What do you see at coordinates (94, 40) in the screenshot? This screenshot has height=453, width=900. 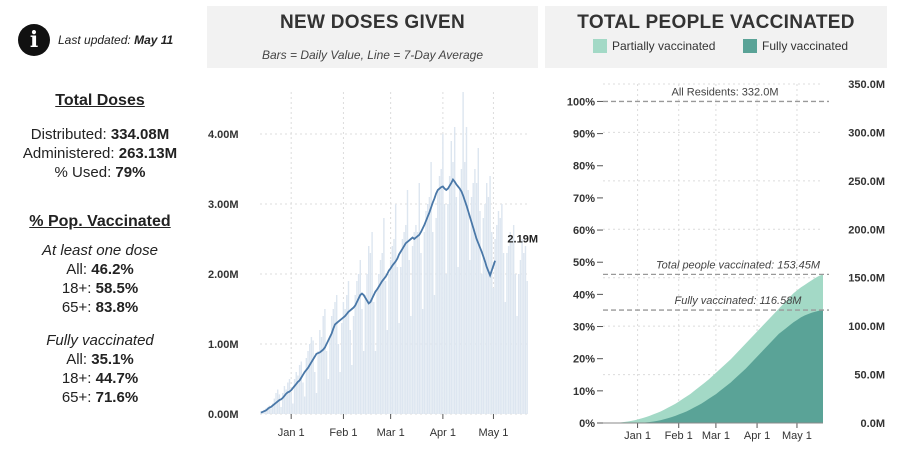 I see `last-updated-label: Last updated:` at bounding box center [94, 40].